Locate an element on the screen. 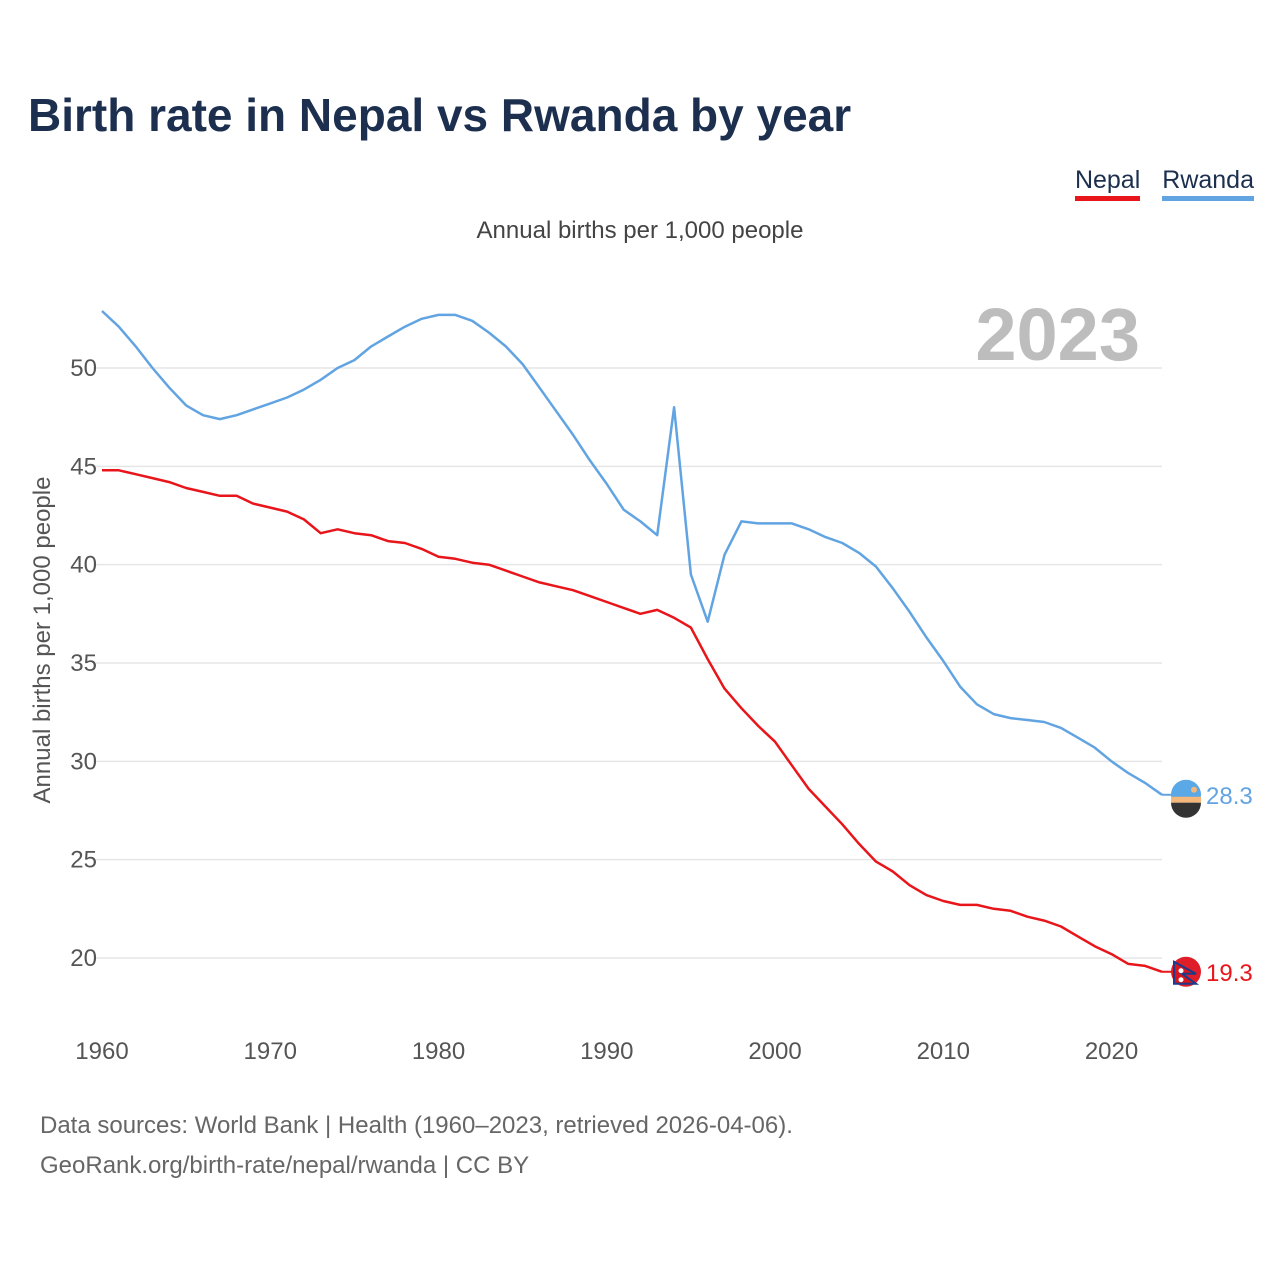 Image resolution: width=1280 pixels, height=1280 pixels. chart-subtitle: Annual births per 1,000 people is located at coordinates (640, 230).